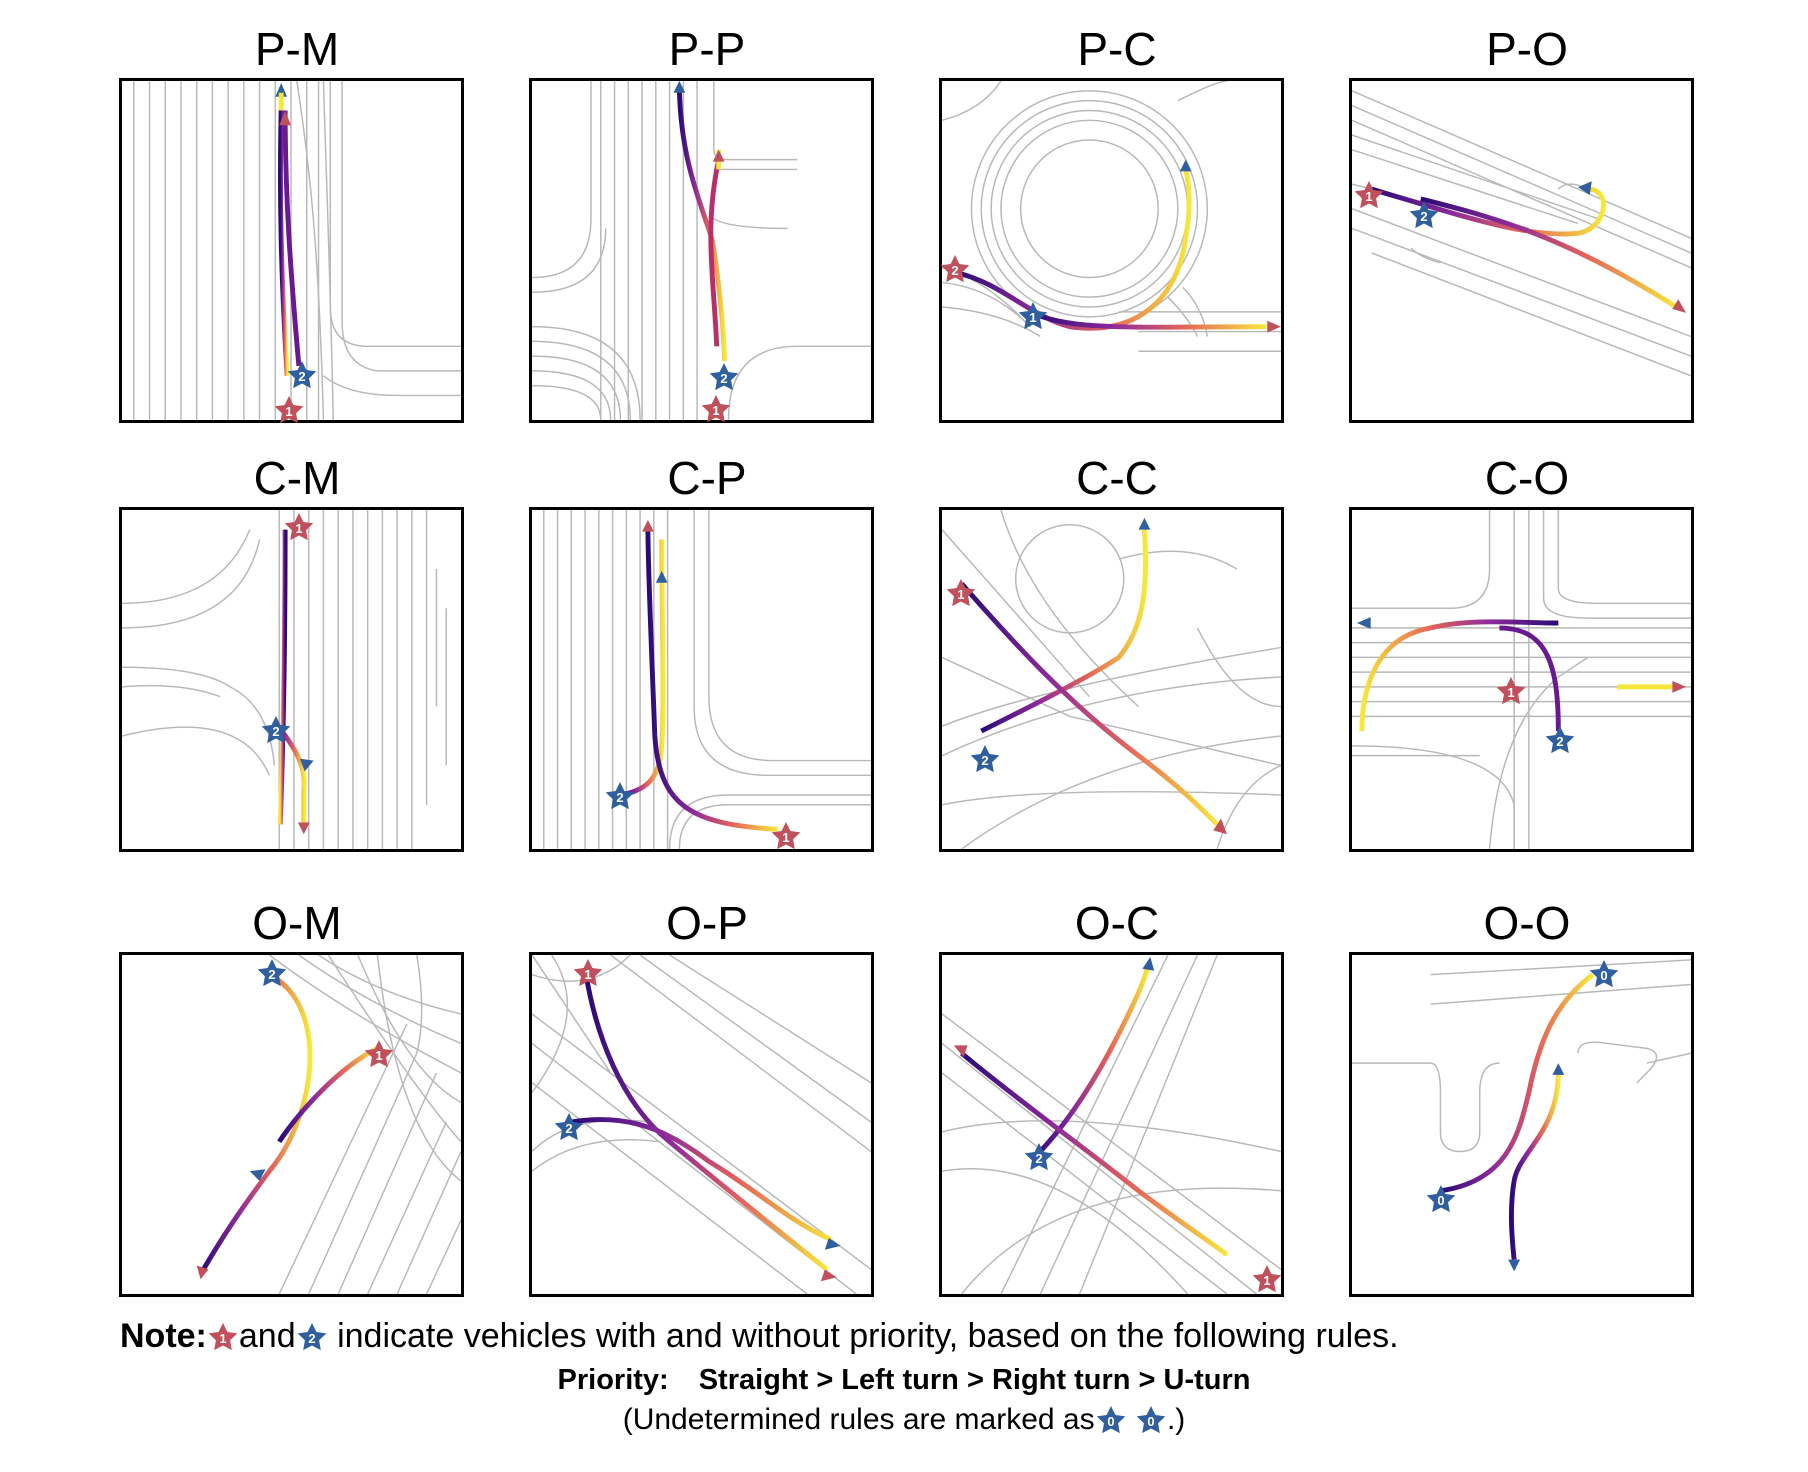 The width and height of the screenshot is (1808, 1472). I want to click on scene-c-m, so click(284, 679).